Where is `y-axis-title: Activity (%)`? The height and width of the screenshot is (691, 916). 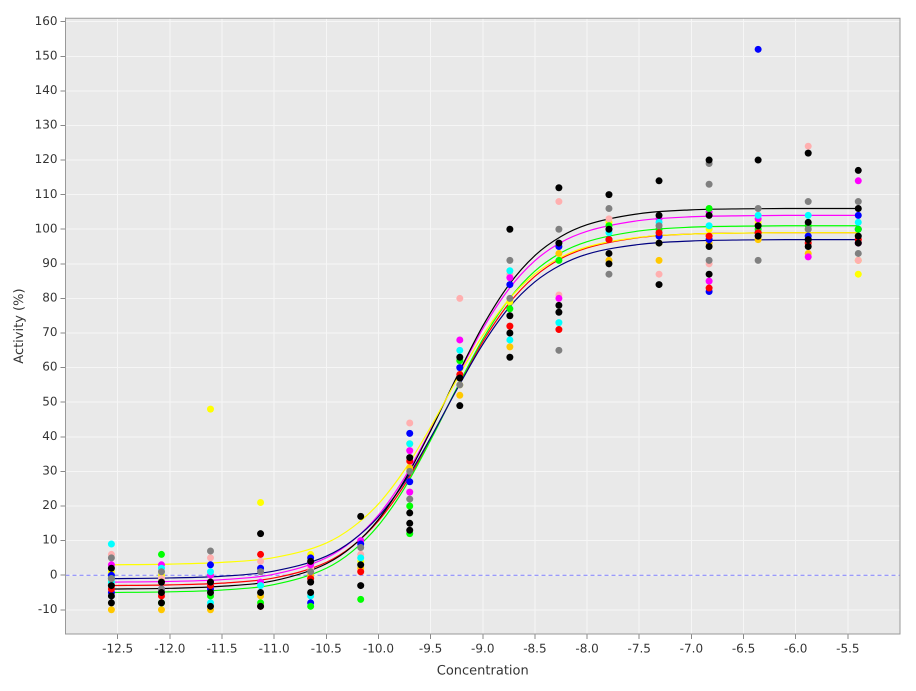
y-axis-title: Activity (%) is located at coordinates (20, 326).